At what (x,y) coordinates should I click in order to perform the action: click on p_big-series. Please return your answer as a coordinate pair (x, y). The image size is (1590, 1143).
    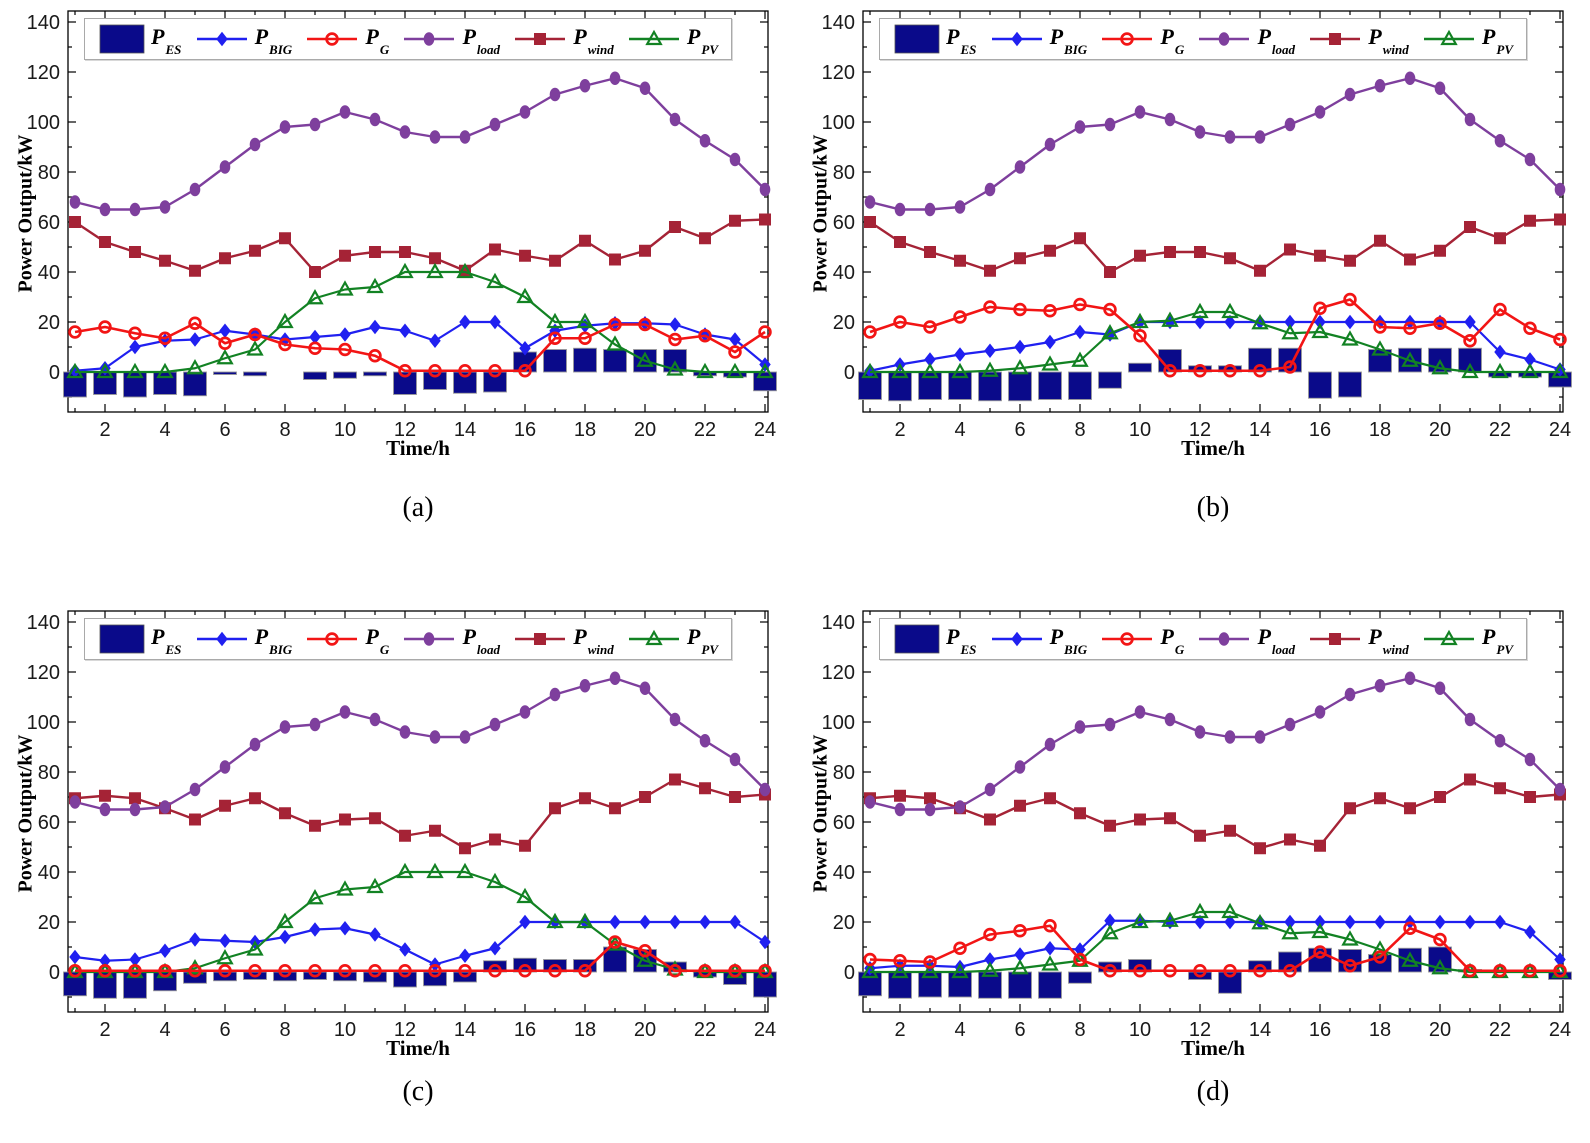
    Looking at the image, I should click on (420, 943).